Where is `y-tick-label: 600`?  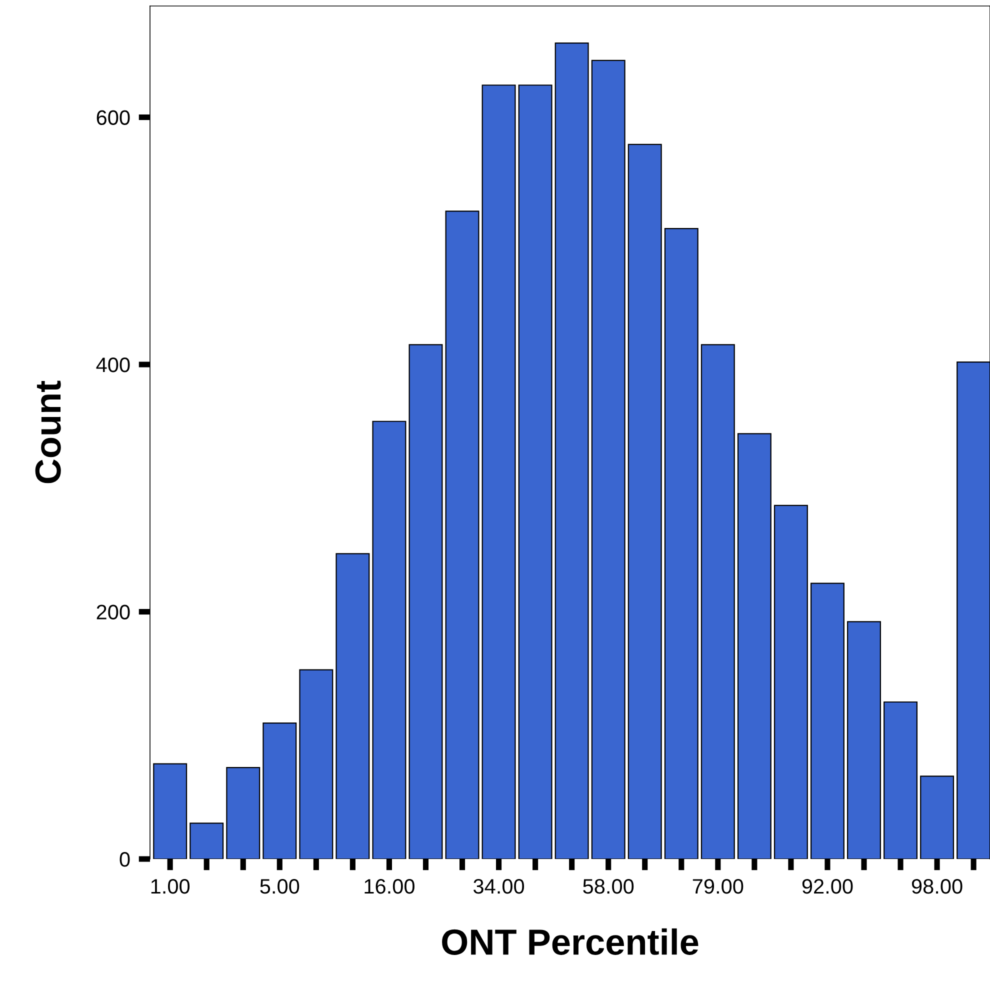 y-tick-label: 600 is located at coordinates (113, 118).